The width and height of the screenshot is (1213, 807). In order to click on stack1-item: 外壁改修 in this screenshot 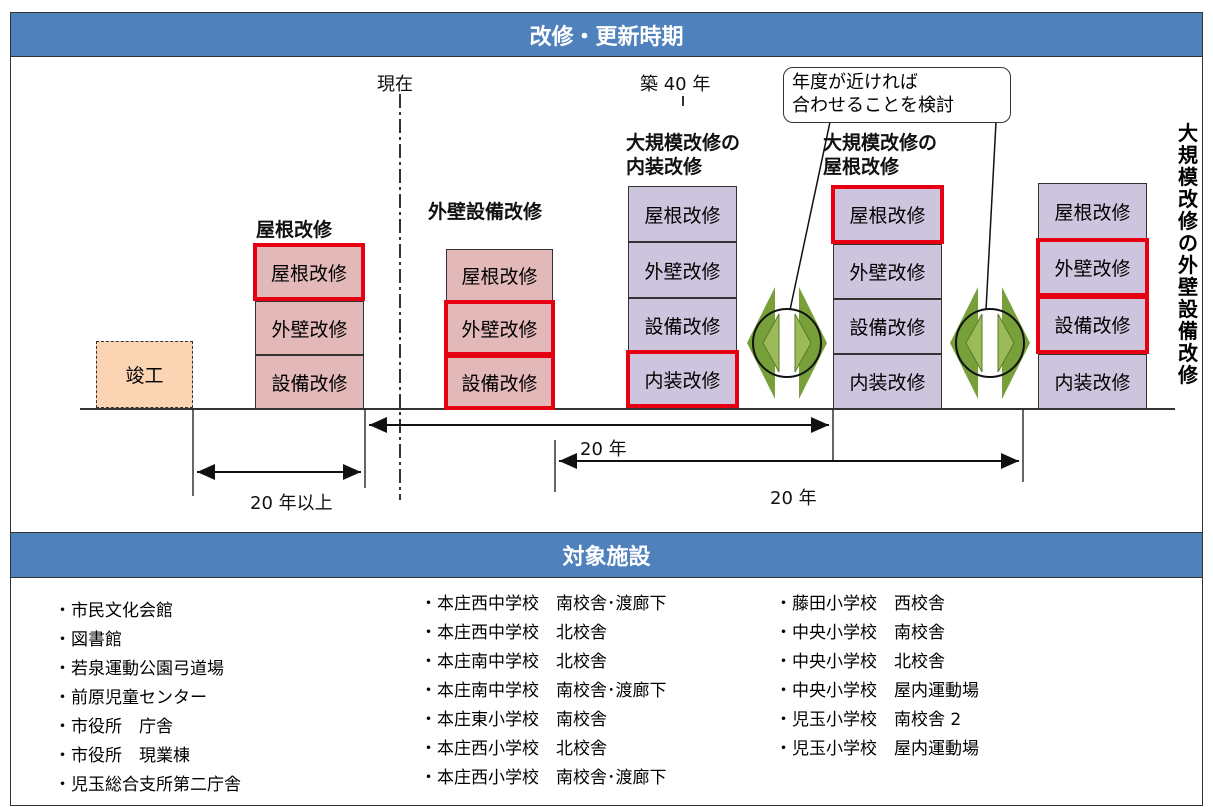, I will do `click(309, 328)`.